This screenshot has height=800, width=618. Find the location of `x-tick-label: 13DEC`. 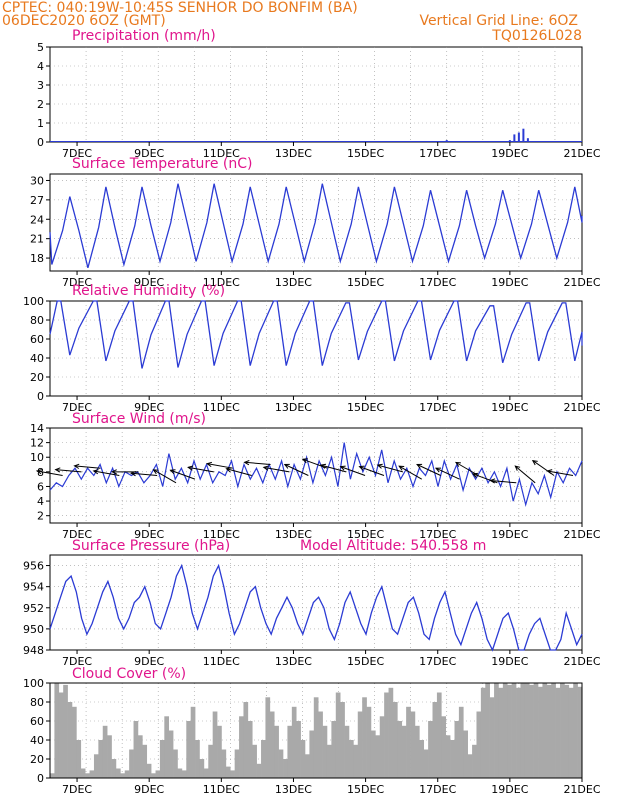

x-tick-label: 13DEC is located at coordinates (293, 534).